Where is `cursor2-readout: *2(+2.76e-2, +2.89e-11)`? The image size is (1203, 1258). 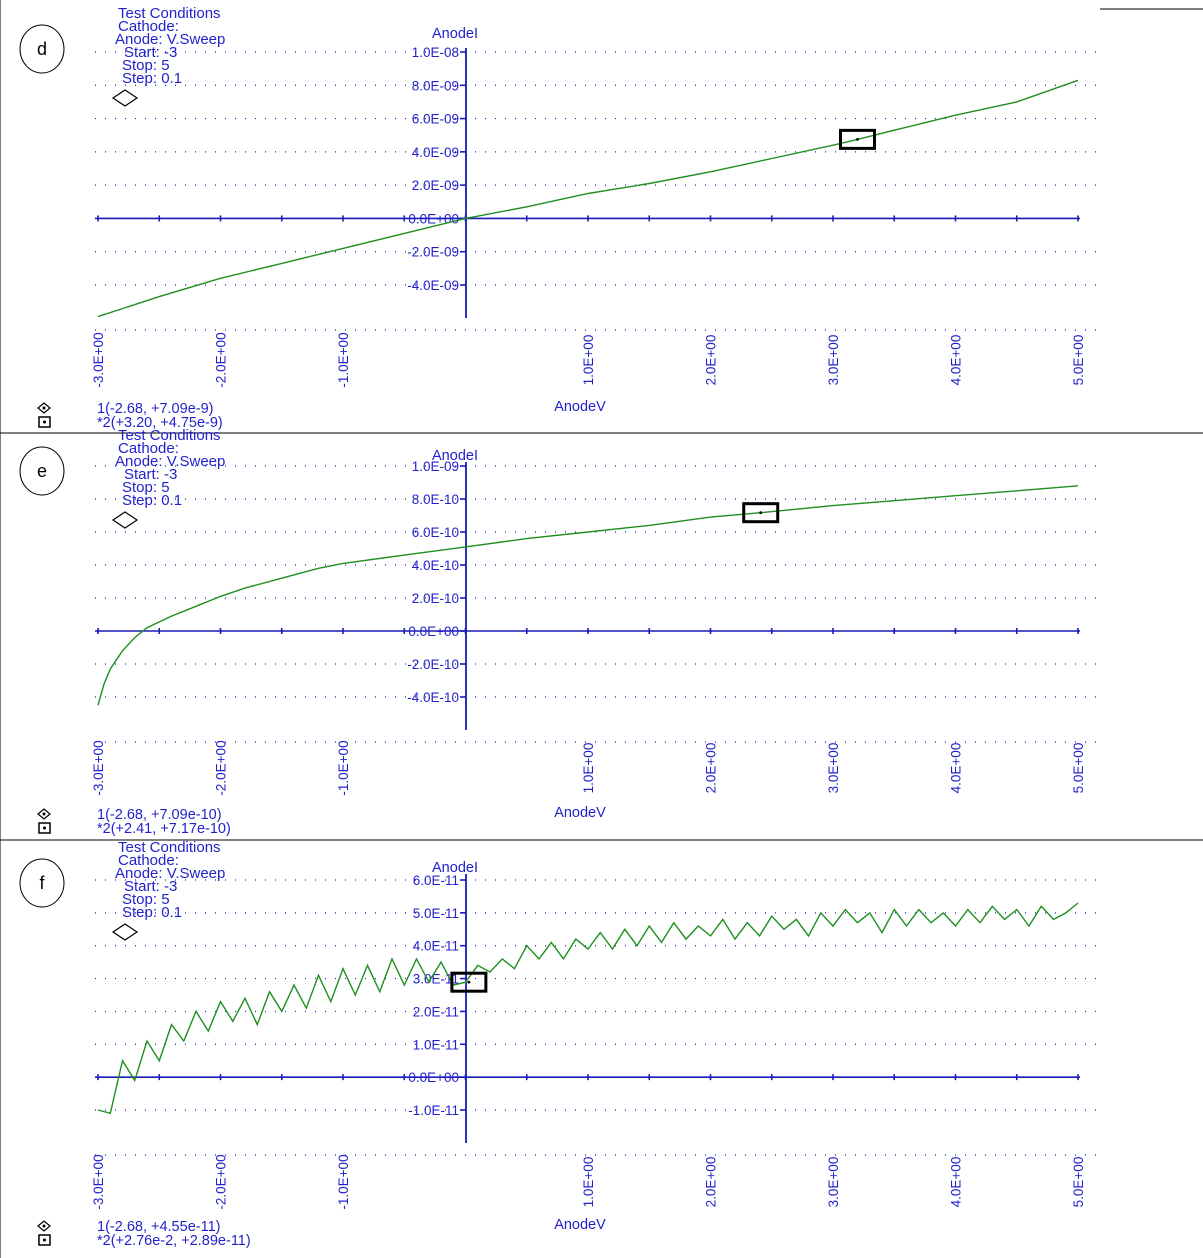 cursor2-readout: *2(+2.76e-2, +2.89e-11) is located at coordinates (174, 1241).